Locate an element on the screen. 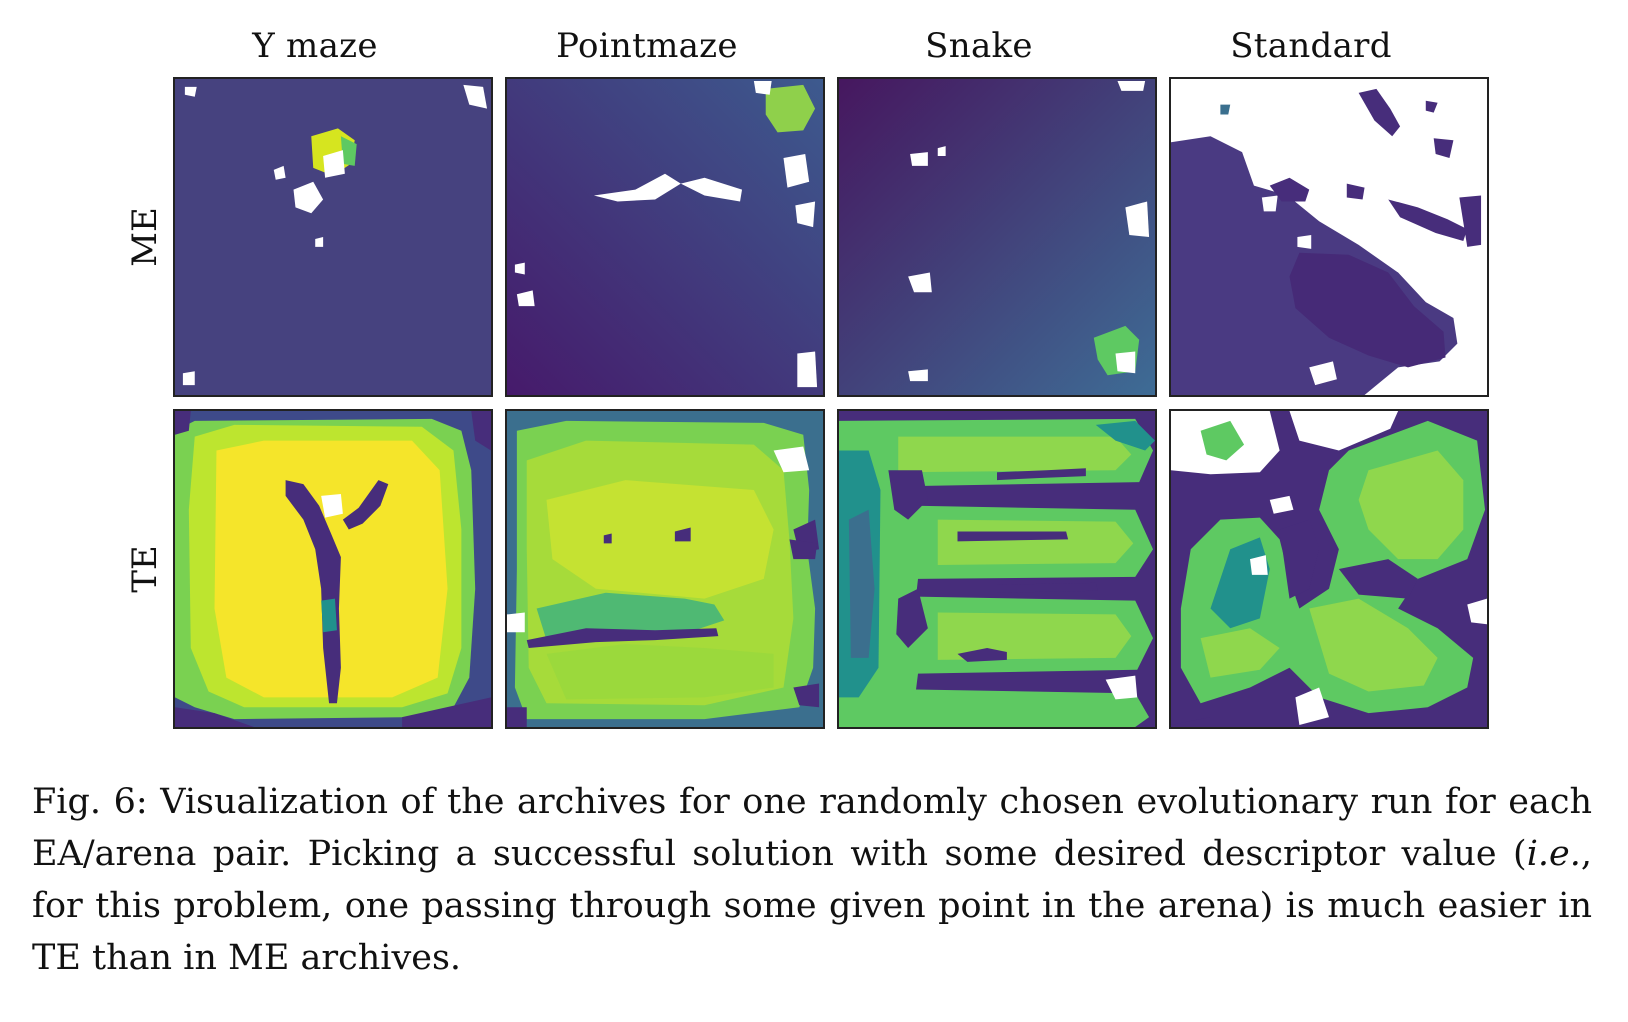 This screenshot has height=1022, width=1628. archive-panel-te-pointmaze is located at coordinates (665, 569).